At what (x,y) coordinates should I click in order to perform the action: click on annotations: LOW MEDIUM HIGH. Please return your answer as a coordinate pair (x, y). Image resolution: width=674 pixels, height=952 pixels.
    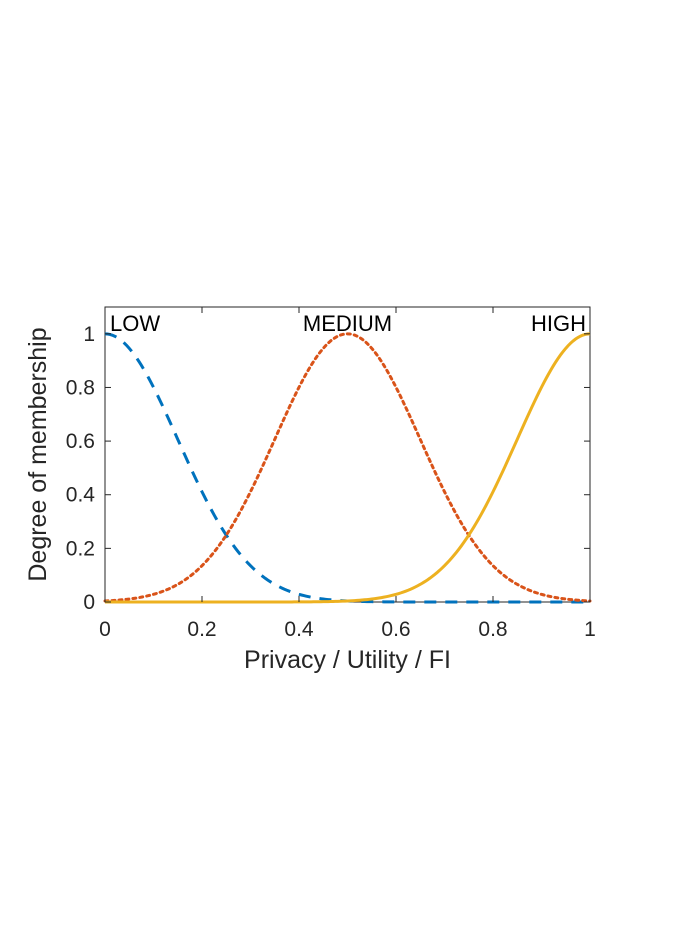
    Looking at the image, I should click on (348, 323).